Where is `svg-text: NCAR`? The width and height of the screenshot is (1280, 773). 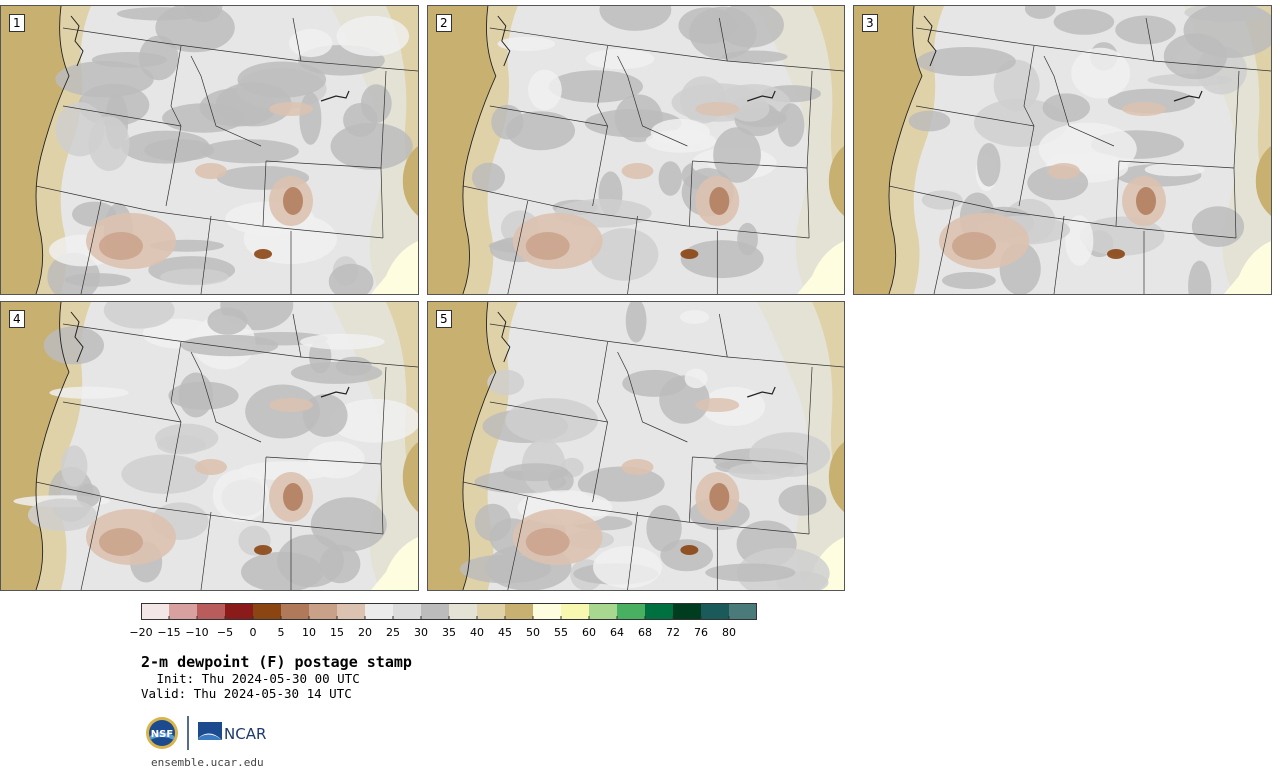
svg-text: NCAR is located at coordinates (245, 734).